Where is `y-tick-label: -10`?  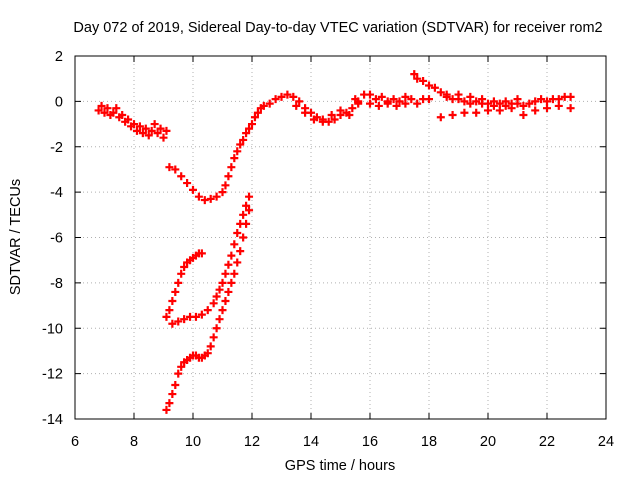 y-tick-label: -10 is located at coordinates (52, 329).